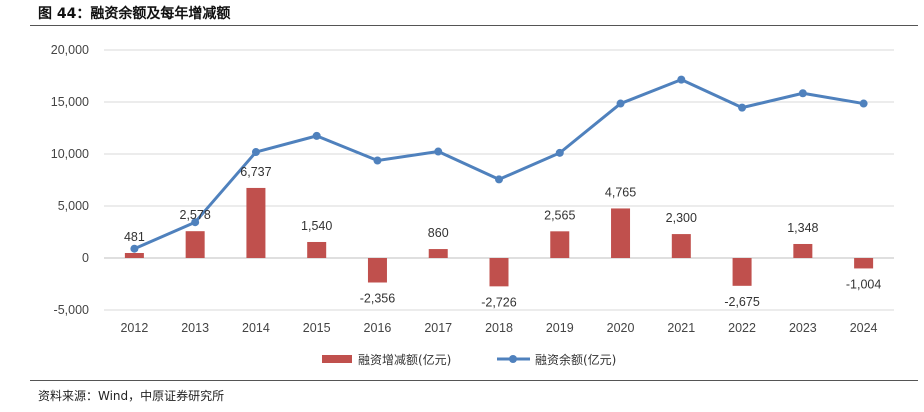 Image resolution: width=924 pixels, height=412 pixels. Describe the element at coordinates (134, 237) in the screenshot. I see `bar-data-label: 481` at that location.